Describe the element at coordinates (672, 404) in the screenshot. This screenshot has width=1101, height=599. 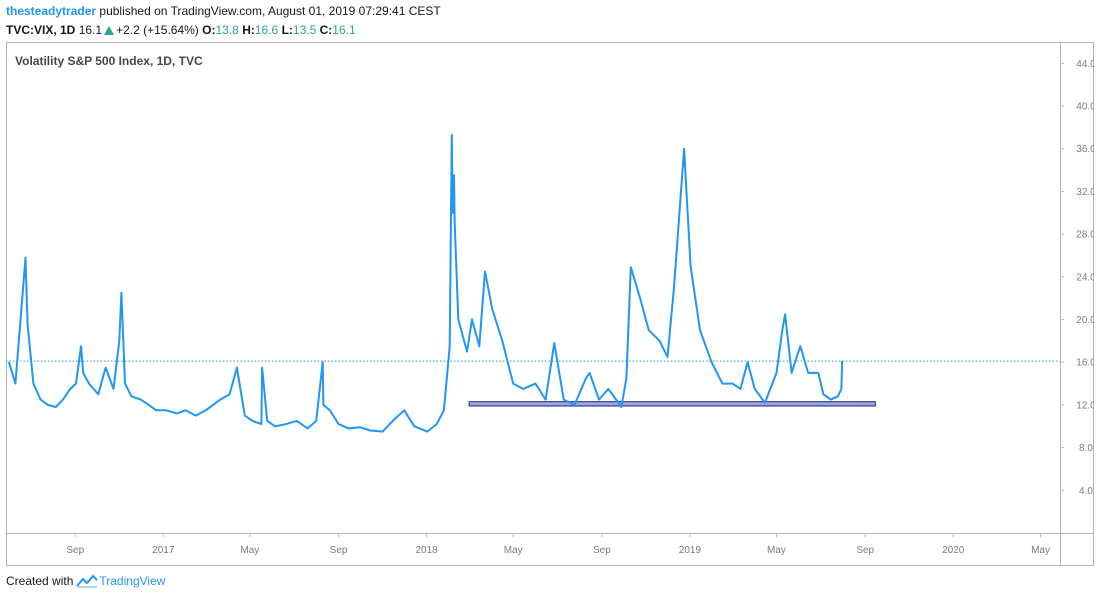
I see `support-zone-rect` at that location.